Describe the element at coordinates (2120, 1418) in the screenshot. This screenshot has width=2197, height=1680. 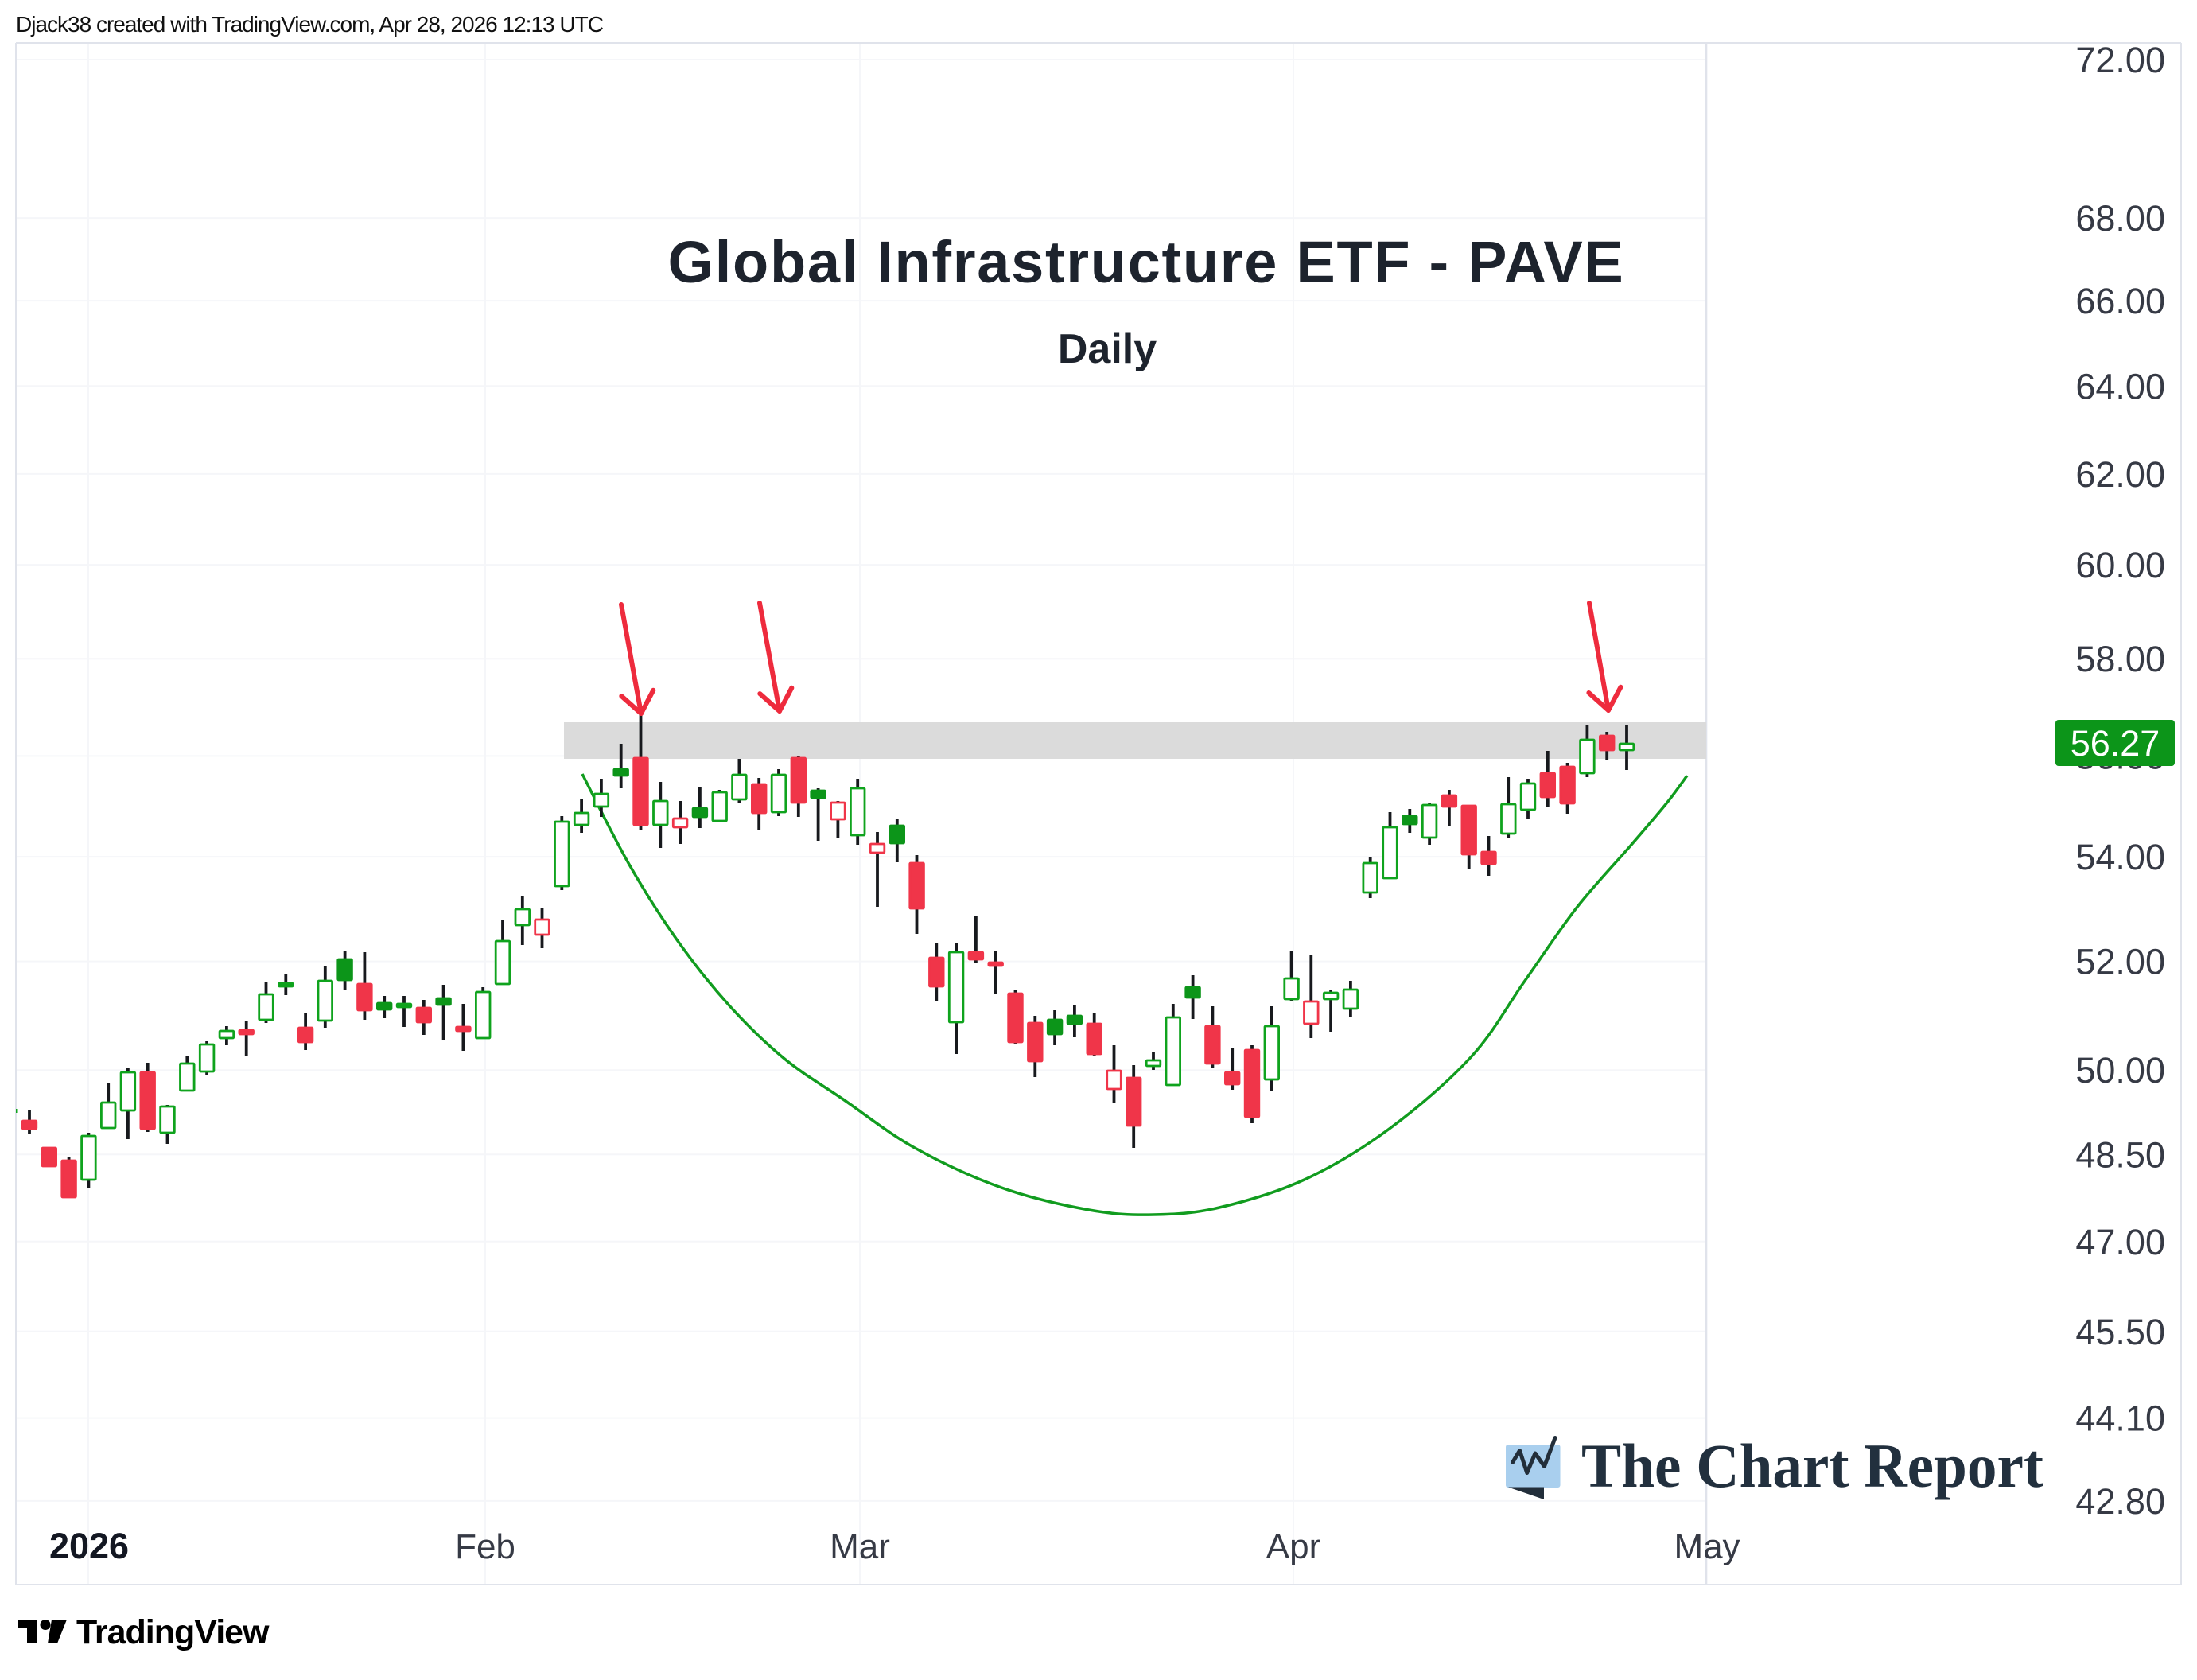
I see `svg-text: 44.10` at that location.